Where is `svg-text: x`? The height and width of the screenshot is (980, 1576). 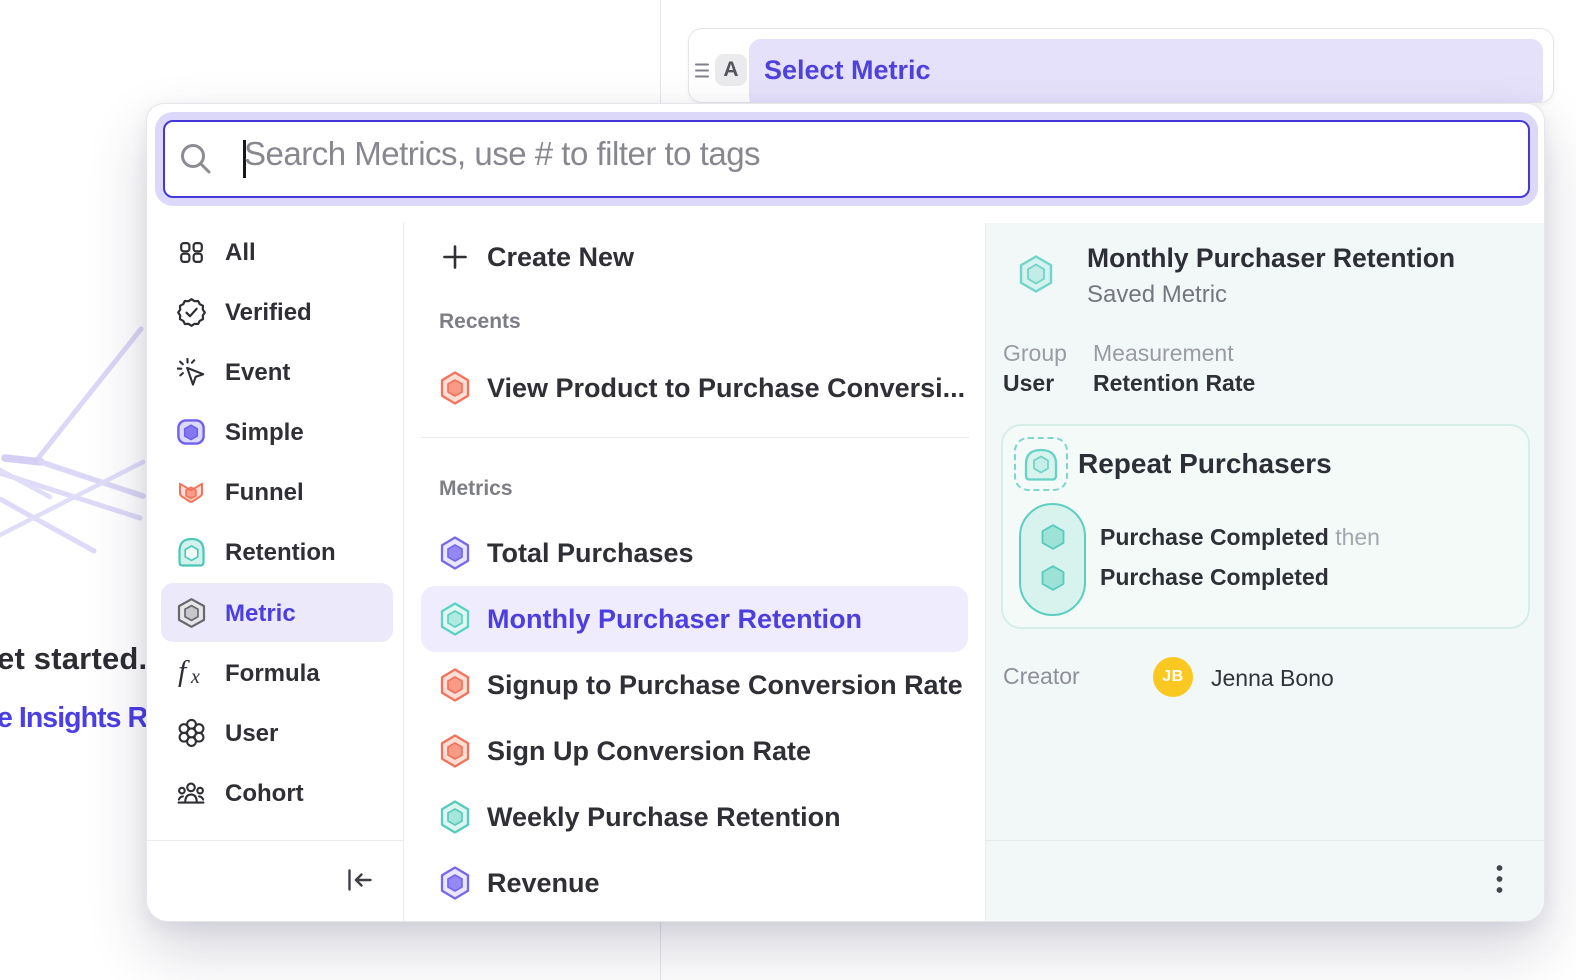 svg-text: x is located at coordinates (195, 677).